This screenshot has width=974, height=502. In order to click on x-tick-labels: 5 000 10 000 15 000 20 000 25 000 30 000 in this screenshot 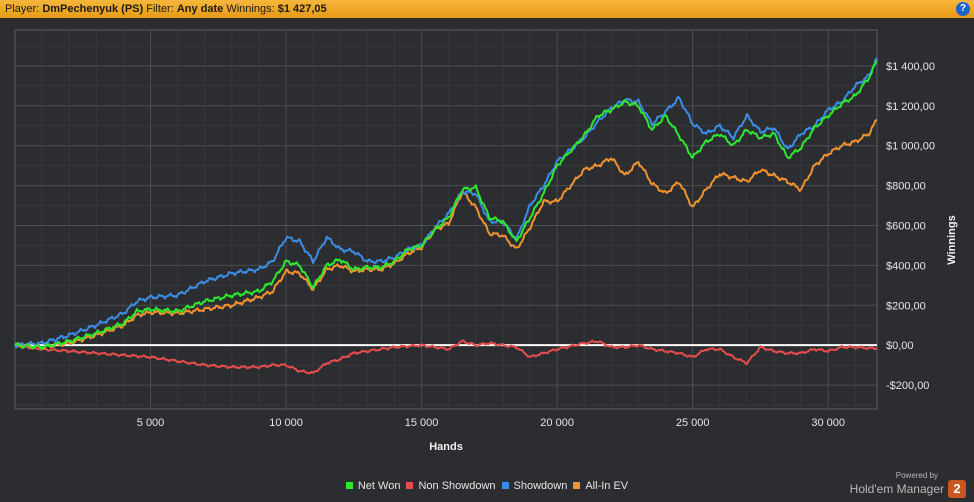, I will do `click(491, 423)`.